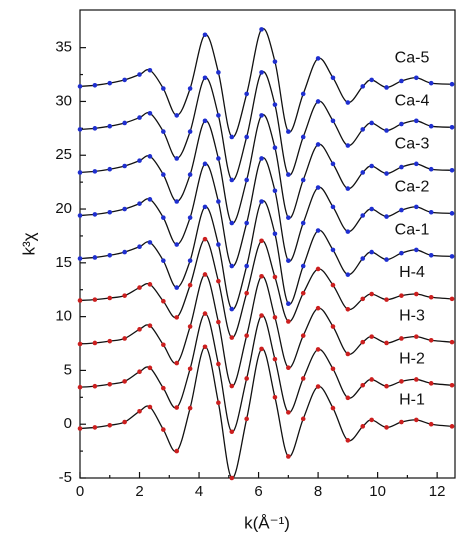 Image resolution: width=474 pixels, height=548 pixels. I want to click on x-tick-label: 10, so click(377, 491).